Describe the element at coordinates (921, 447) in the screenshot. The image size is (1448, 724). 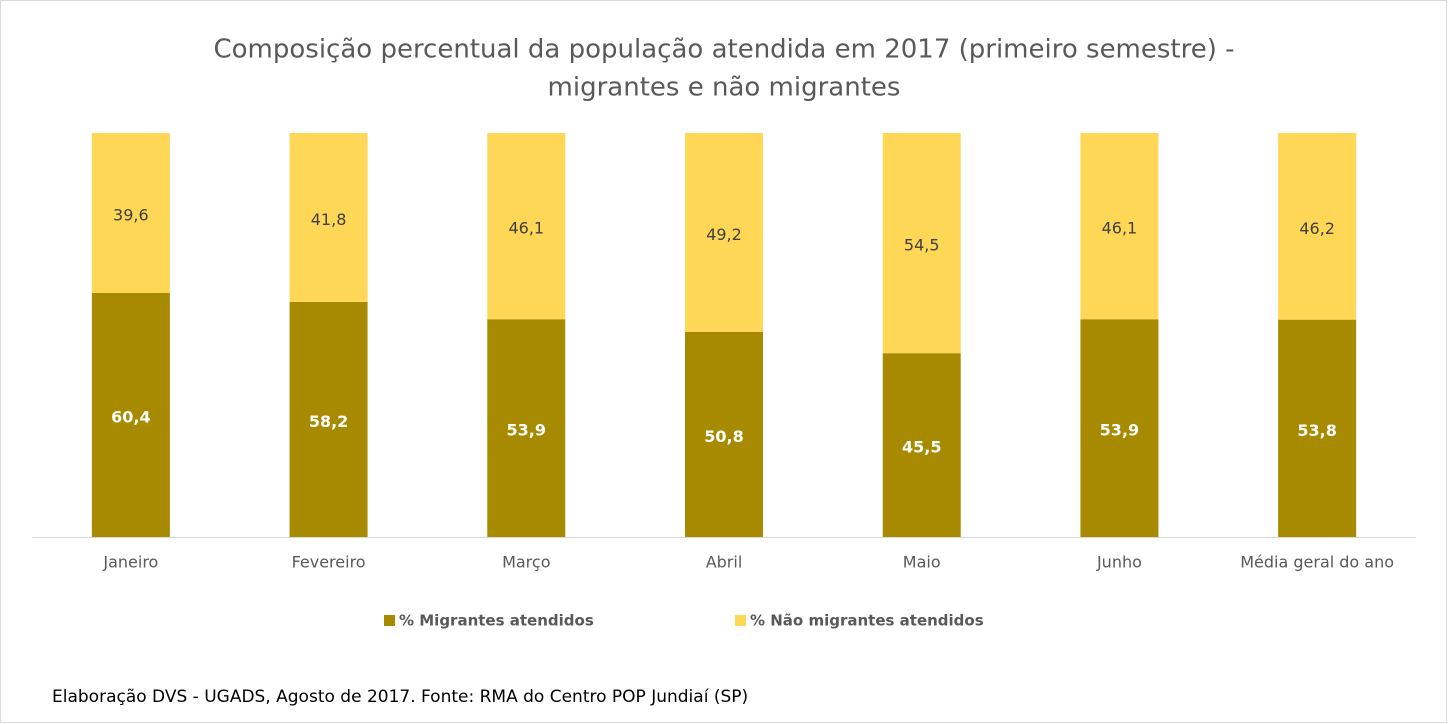
I see `data-label: 45,5` at that location.